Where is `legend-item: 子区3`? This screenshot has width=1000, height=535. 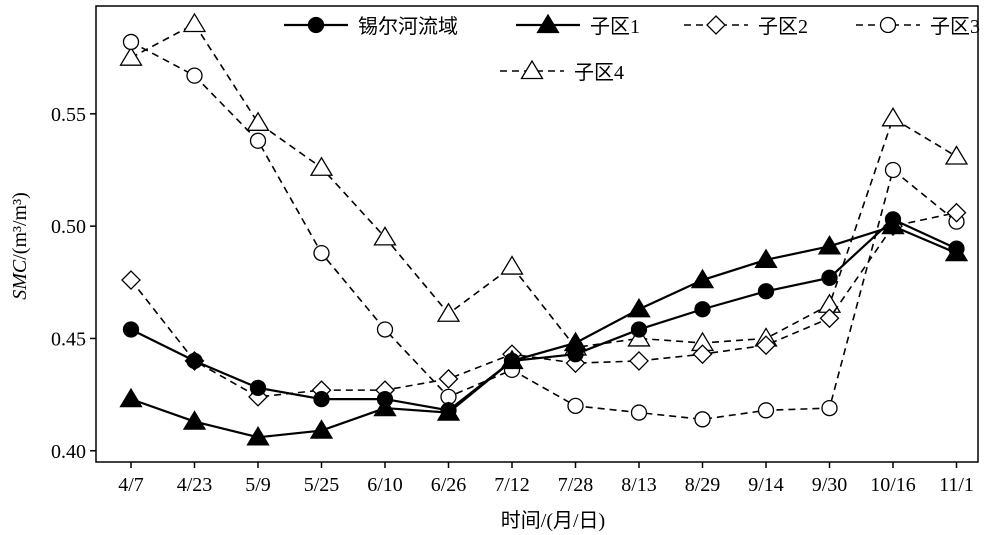
legend-item: 子区3 is located at coordinates (918, 27).